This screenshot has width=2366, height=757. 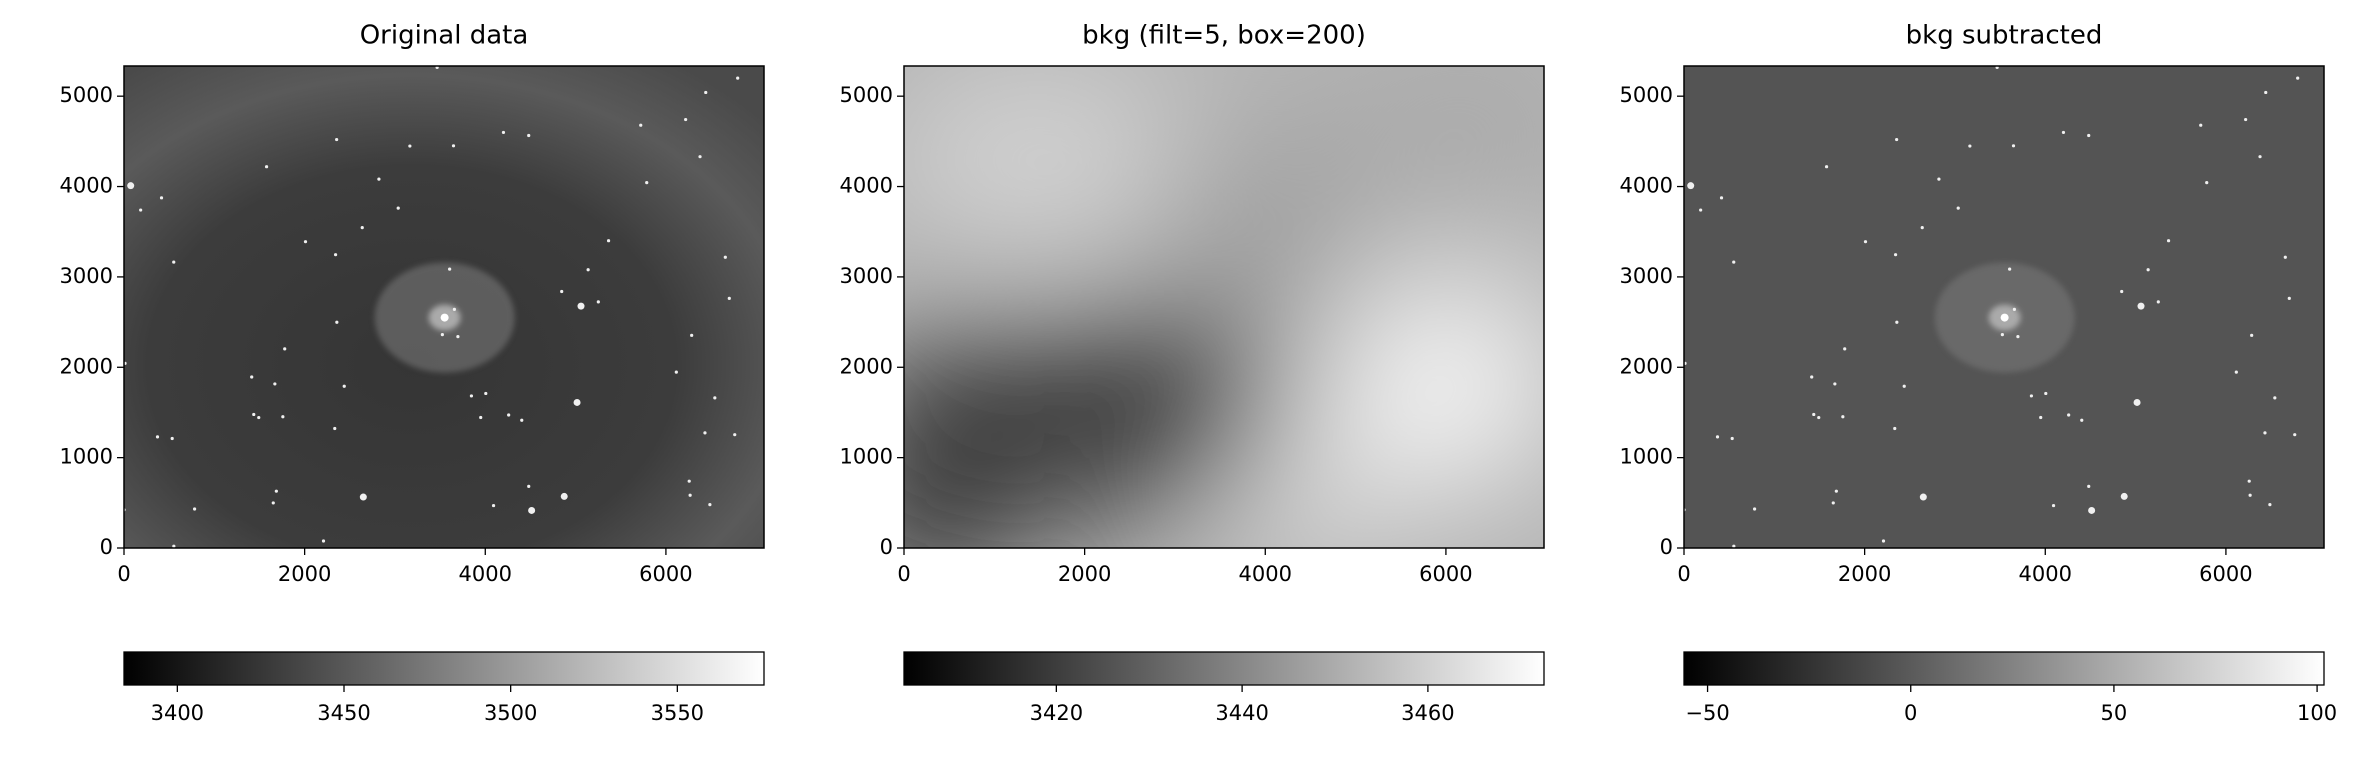 I want to click on colorbar-tick-label: 50, so click(x=2114, y=713).